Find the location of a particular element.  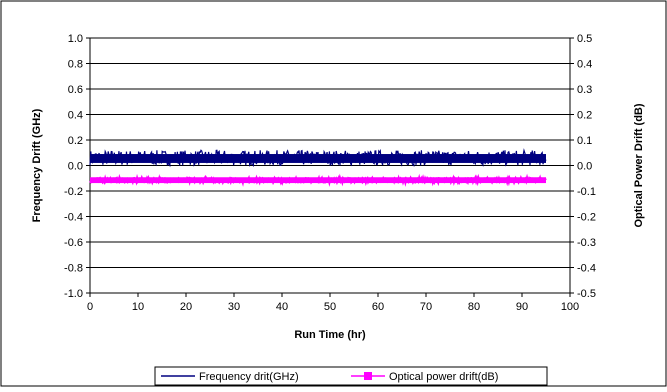

x-tick-label: 90 is located at coordinates (522, 307).